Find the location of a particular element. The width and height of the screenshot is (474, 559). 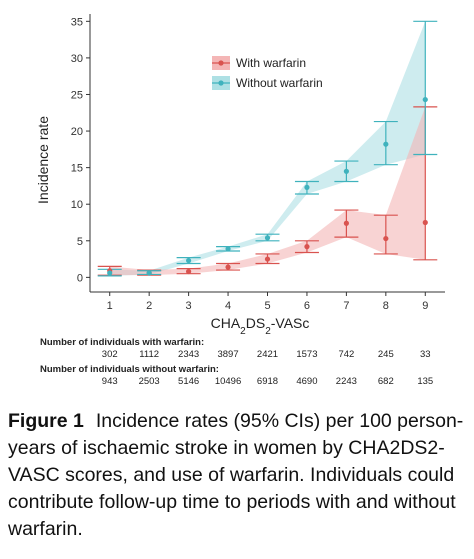

y-tick-label: 10 is located at coordinates (77, 205).